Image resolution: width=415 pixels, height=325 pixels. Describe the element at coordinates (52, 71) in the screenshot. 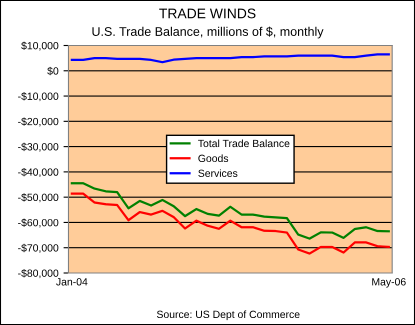

I see `y-tick-label: $0` at that location.